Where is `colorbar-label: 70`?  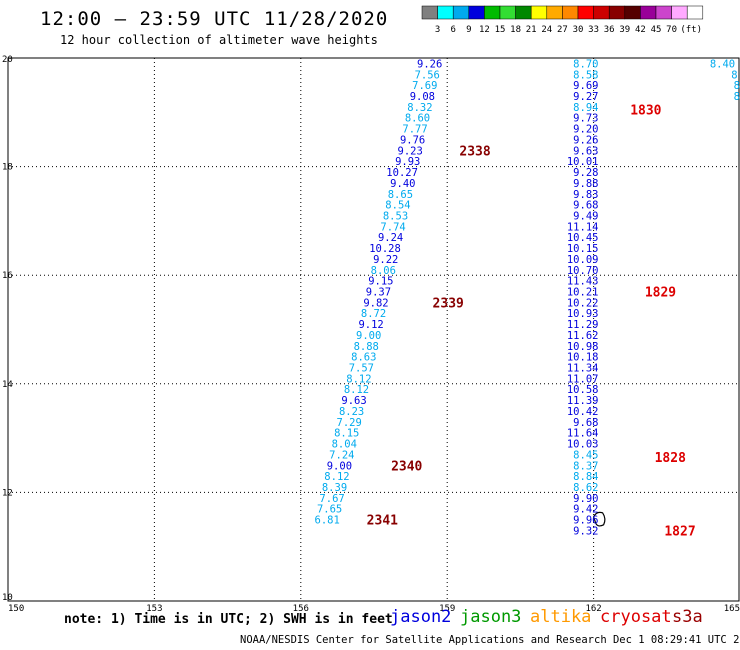 colorbar-label: 70 is located at coordinates (671, 30).